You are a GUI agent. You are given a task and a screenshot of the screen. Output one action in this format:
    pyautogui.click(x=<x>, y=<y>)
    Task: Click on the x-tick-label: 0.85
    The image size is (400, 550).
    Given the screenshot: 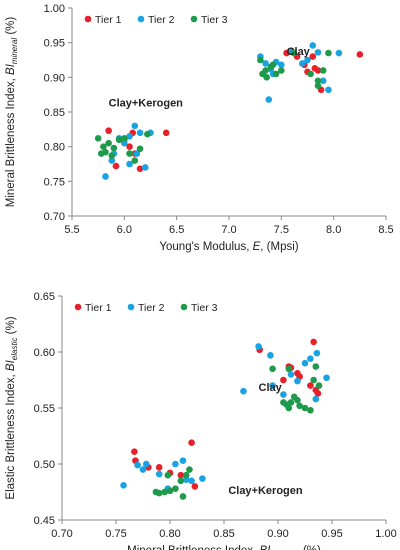 What is the action you would take?
    pyautogui.click(x=223, y=534)
    